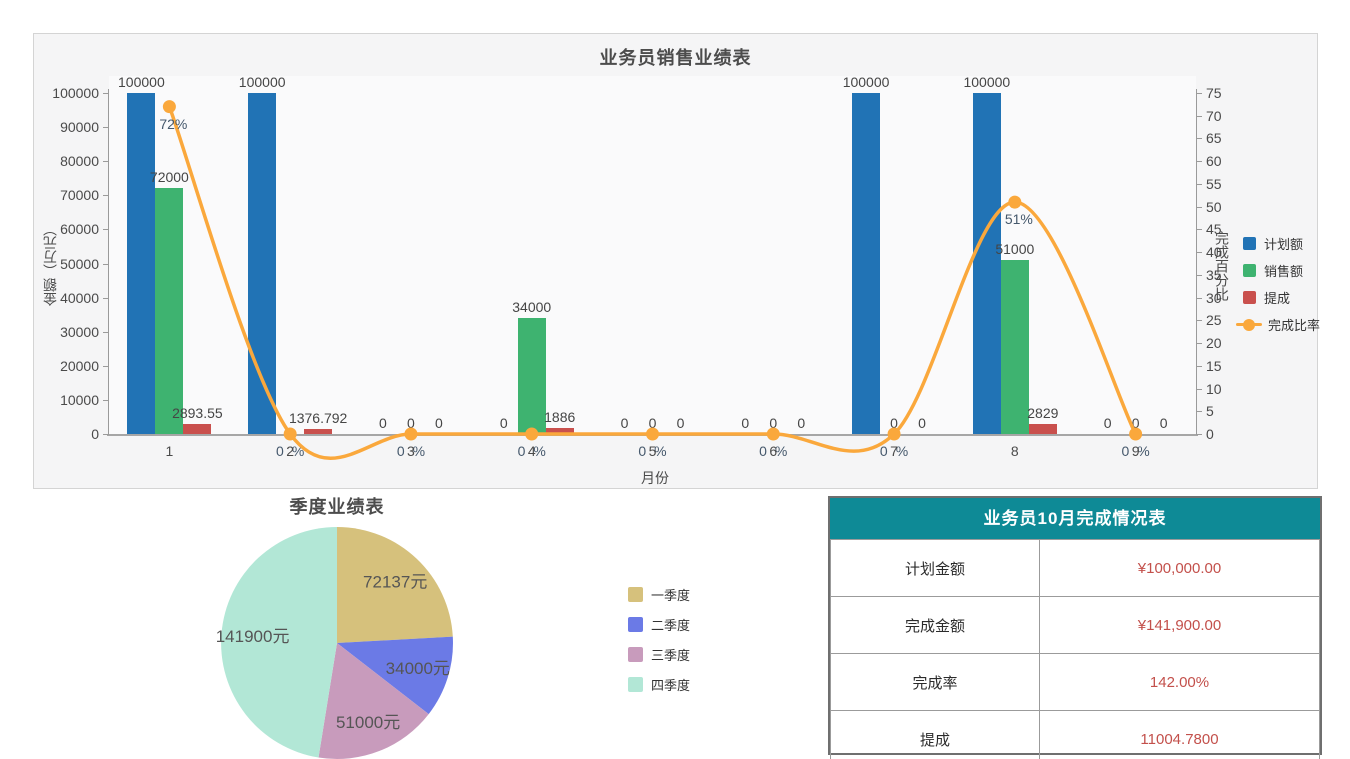  What do you see at coordinates (1277, 270) in the screenshot?
I see `legend-item-sales: 销售额` at bounding box center [1277, 270].